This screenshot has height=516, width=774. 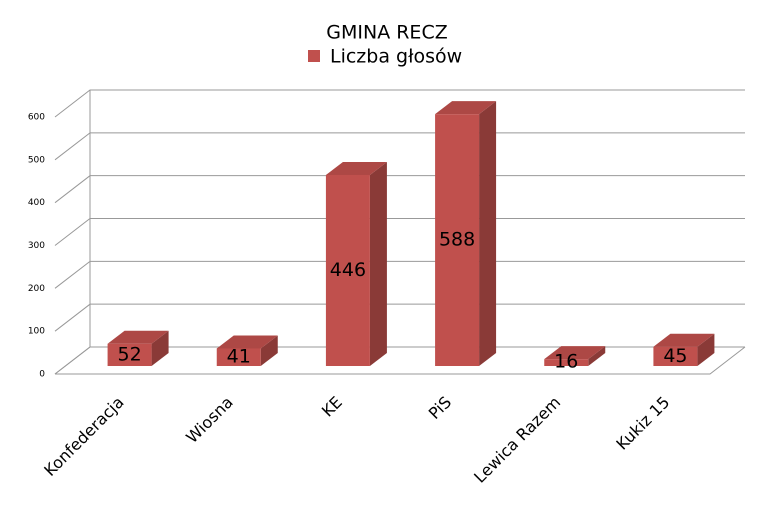 What do you see at coordinates (209, 420) in the screenshot?
I see `x-tick-label: Wiosna` at bounding box center [209, 420].